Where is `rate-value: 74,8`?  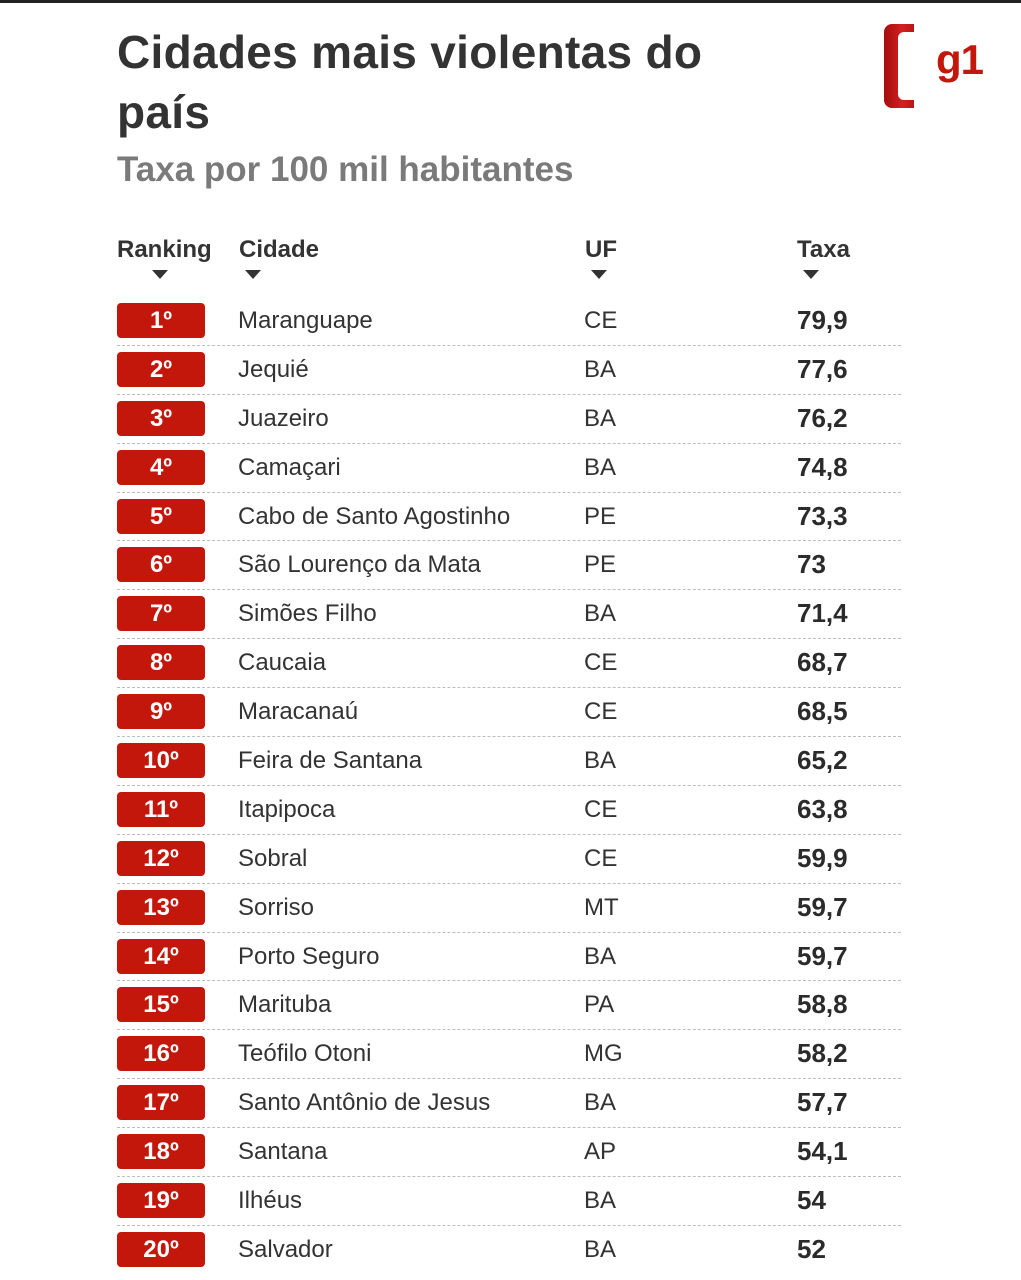 rate-value: 74,8 is located at coordinates (822, 466).